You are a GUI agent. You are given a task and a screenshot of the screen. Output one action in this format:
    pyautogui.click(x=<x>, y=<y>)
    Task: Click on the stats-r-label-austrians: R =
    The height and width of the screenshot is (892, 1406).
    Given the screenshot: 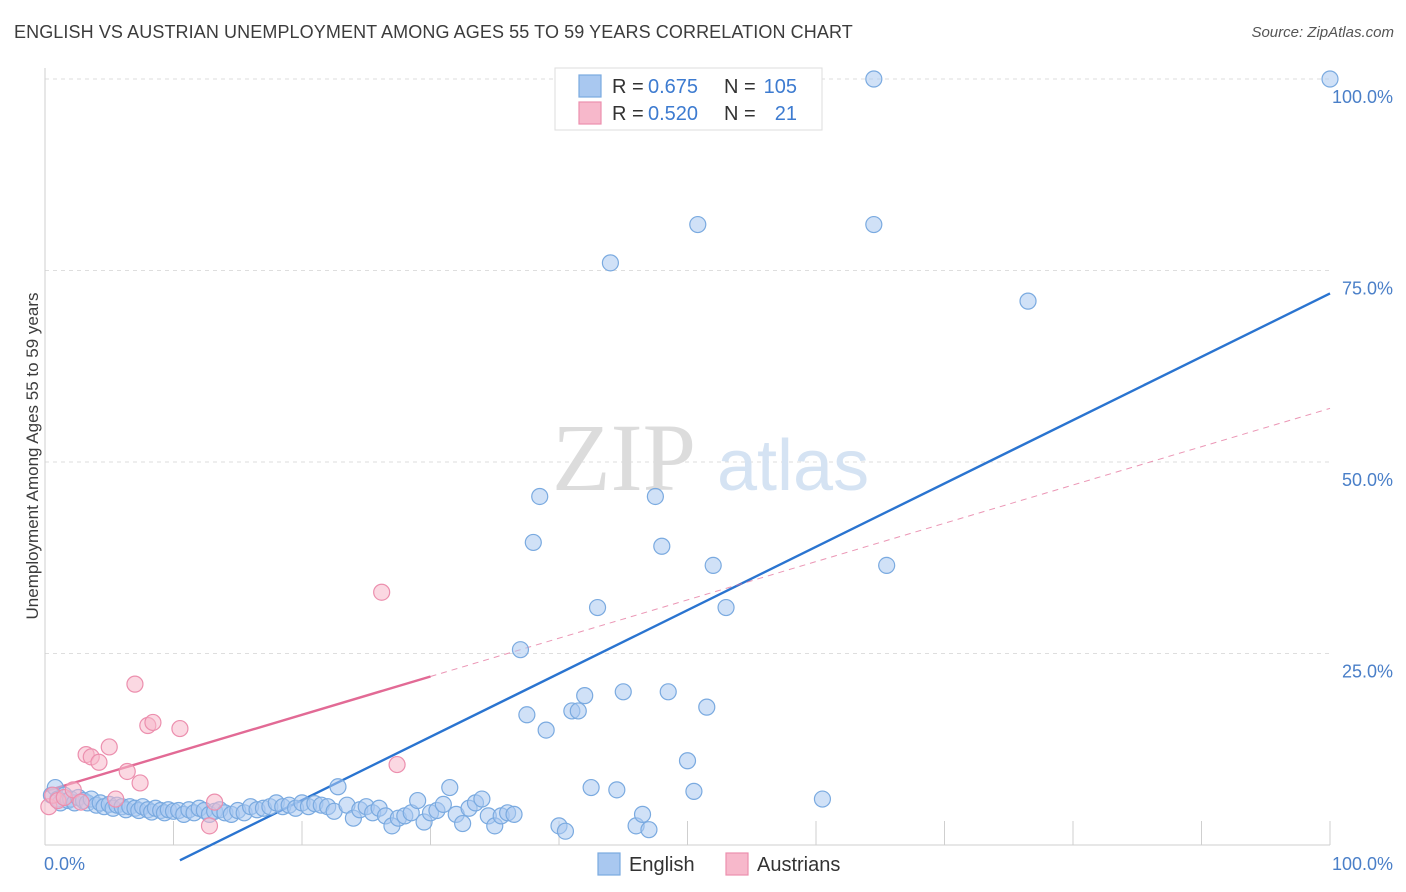 What is the action you would take?
    pyautogui.click(x=628, y=114)
    